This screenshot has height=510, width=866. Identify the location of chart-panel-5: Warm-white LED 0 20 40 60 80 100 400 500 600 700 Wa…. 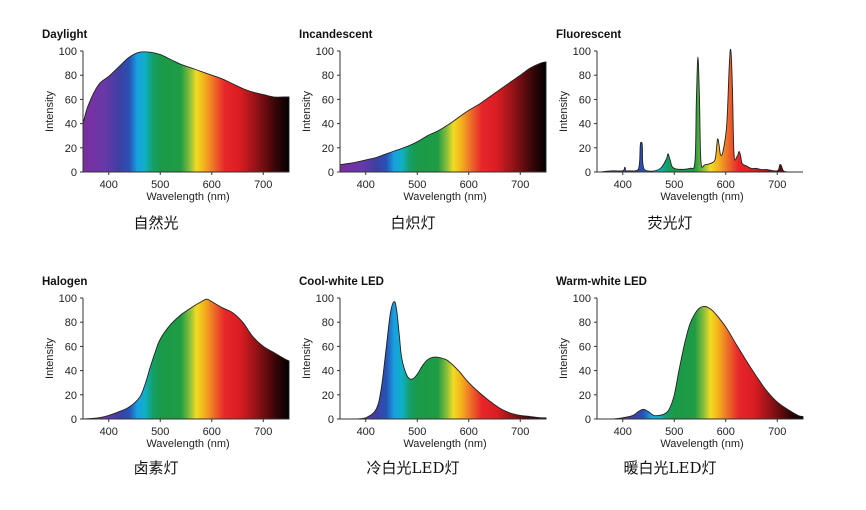
(680, 376).